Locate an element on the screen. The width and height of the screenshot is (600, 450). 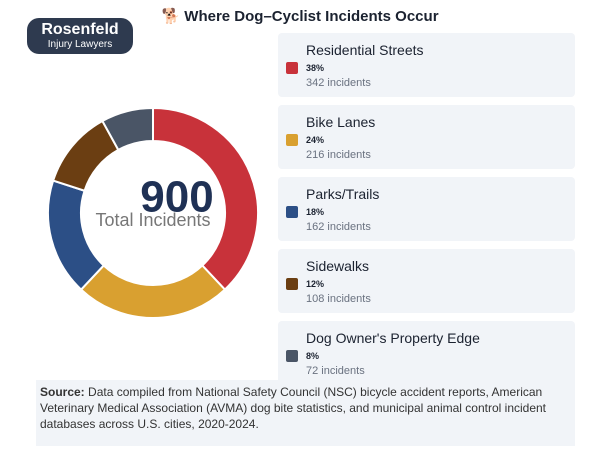
total: 900 is located at coordinates (176, 197).